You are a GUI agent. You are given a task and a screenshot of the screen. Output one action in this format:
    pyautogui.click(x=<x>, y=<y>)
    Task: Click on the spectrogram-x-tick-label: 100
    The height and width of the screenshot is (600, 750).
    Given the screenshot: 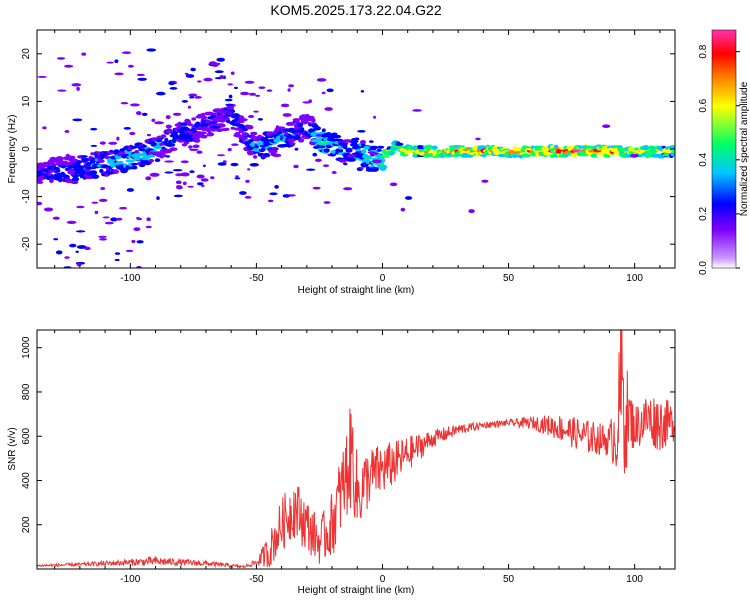 What is the action you would take?
    pyautogui.click(x=634, y=278)
    